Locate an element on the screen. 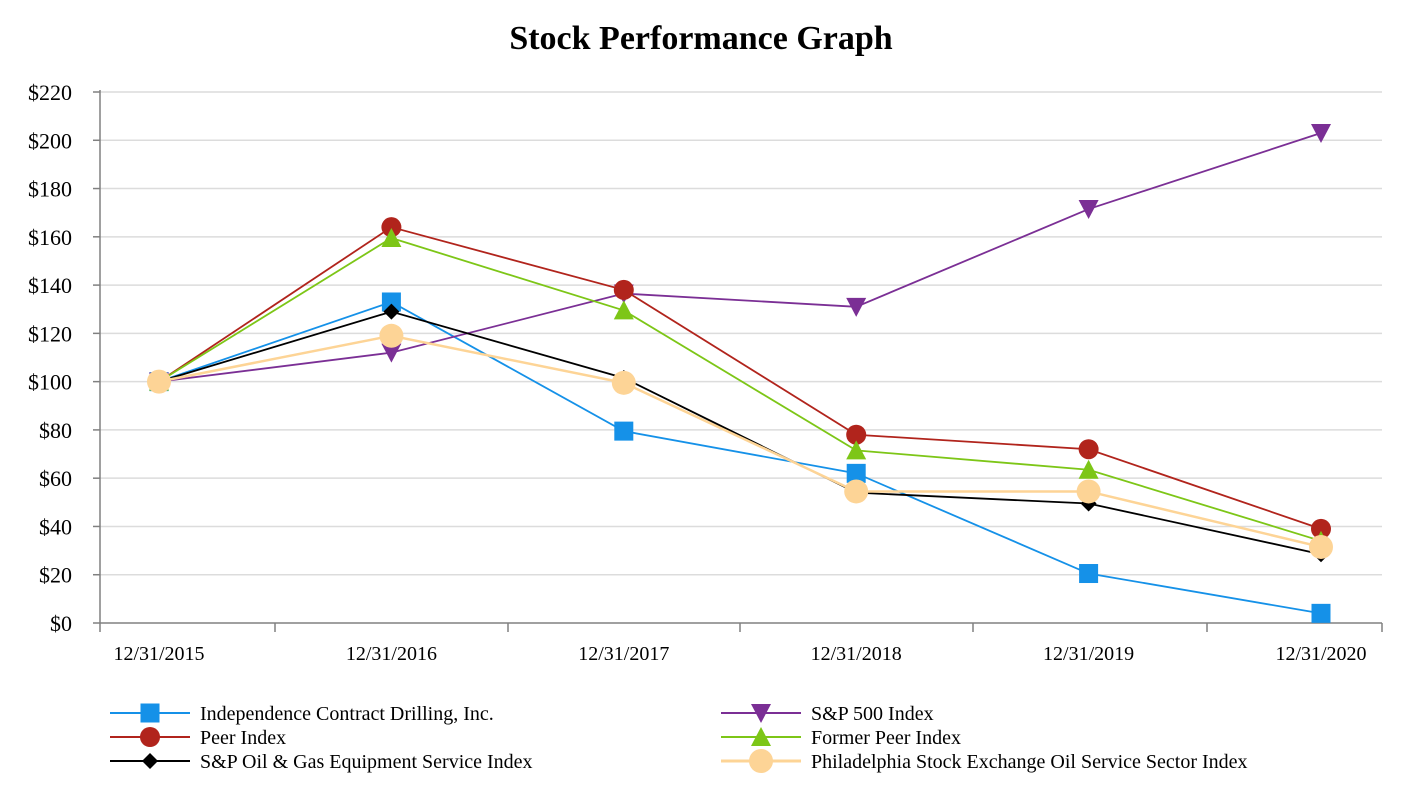 This screenshot has width=1402, height=800. y-tick-label: $120 is located at coordinates (50, 333).